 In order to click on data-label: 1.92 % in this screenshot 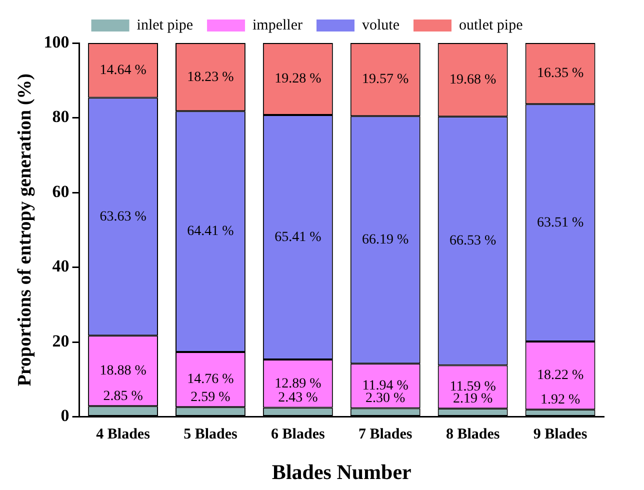, I will do `click(560, 400)`.